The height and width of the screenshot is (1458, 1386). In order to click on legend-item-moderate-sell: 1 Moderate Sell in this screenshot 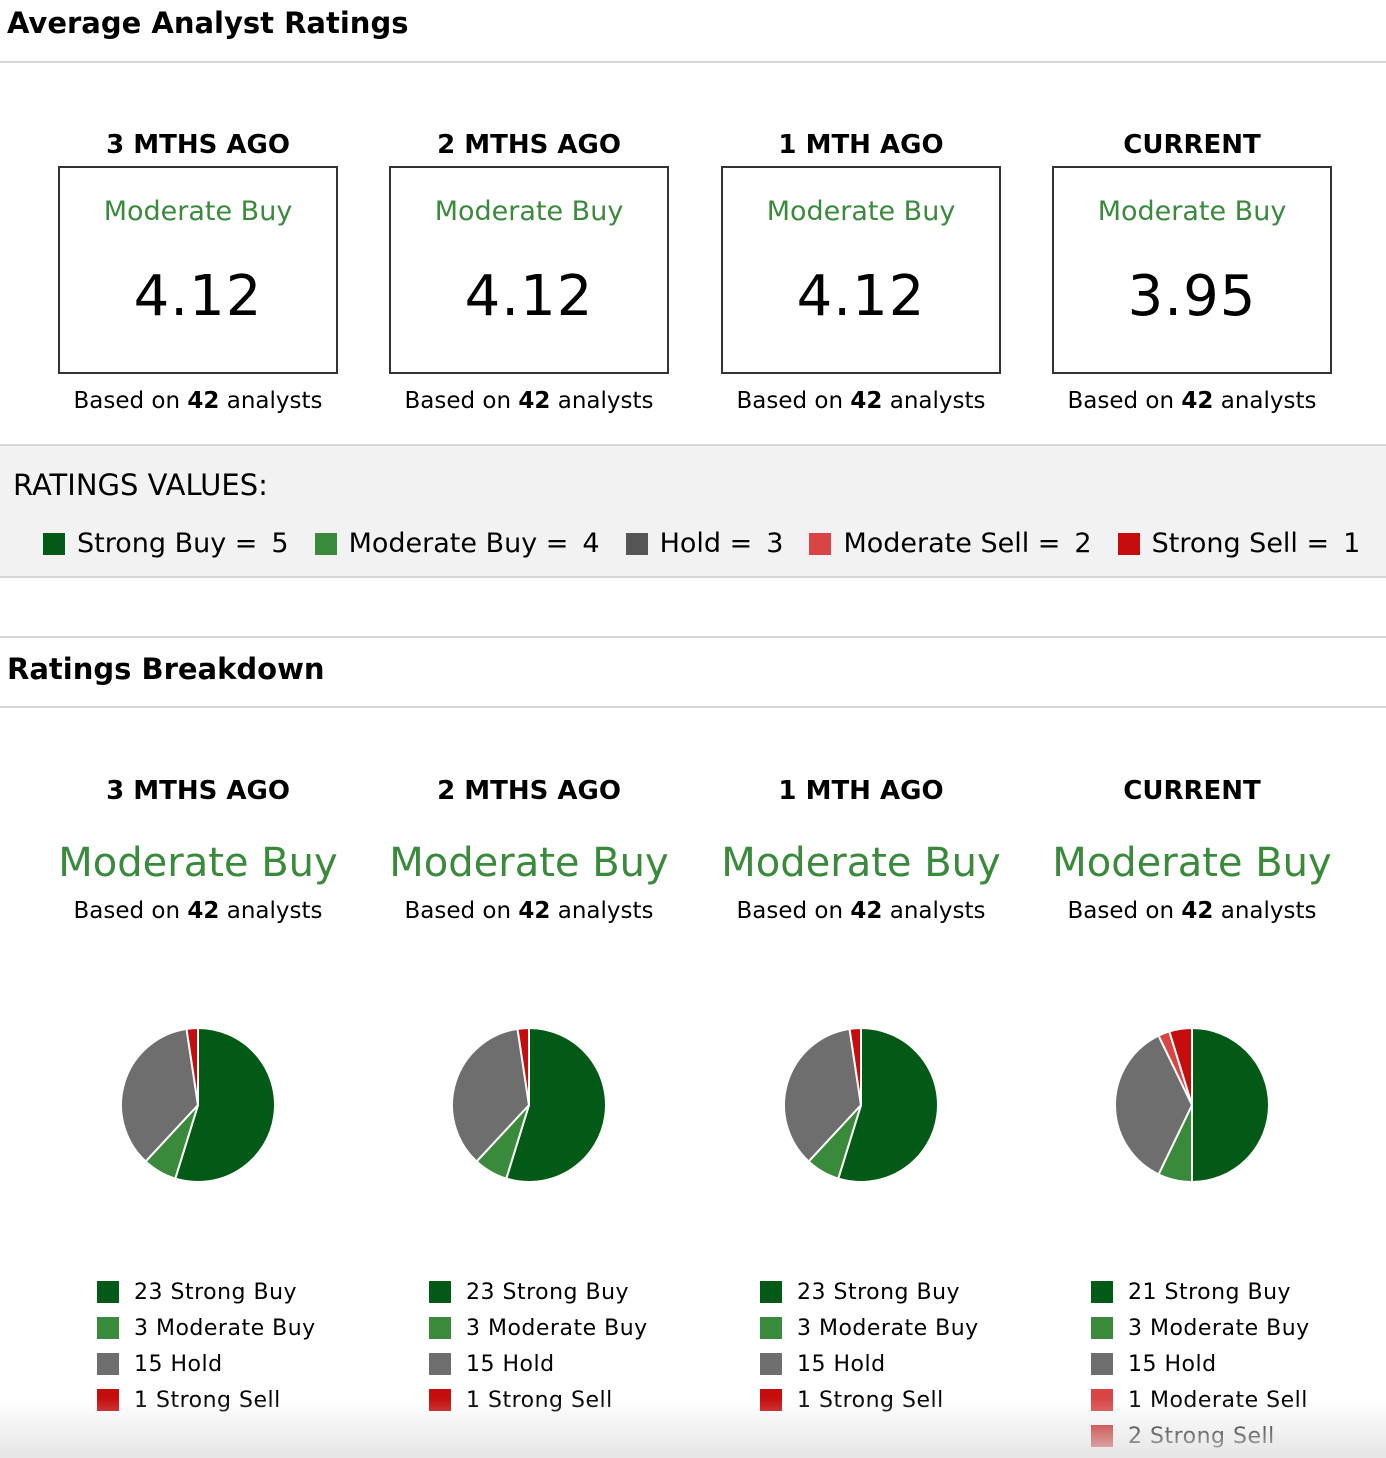, I will do `click(1200, 1400)`.